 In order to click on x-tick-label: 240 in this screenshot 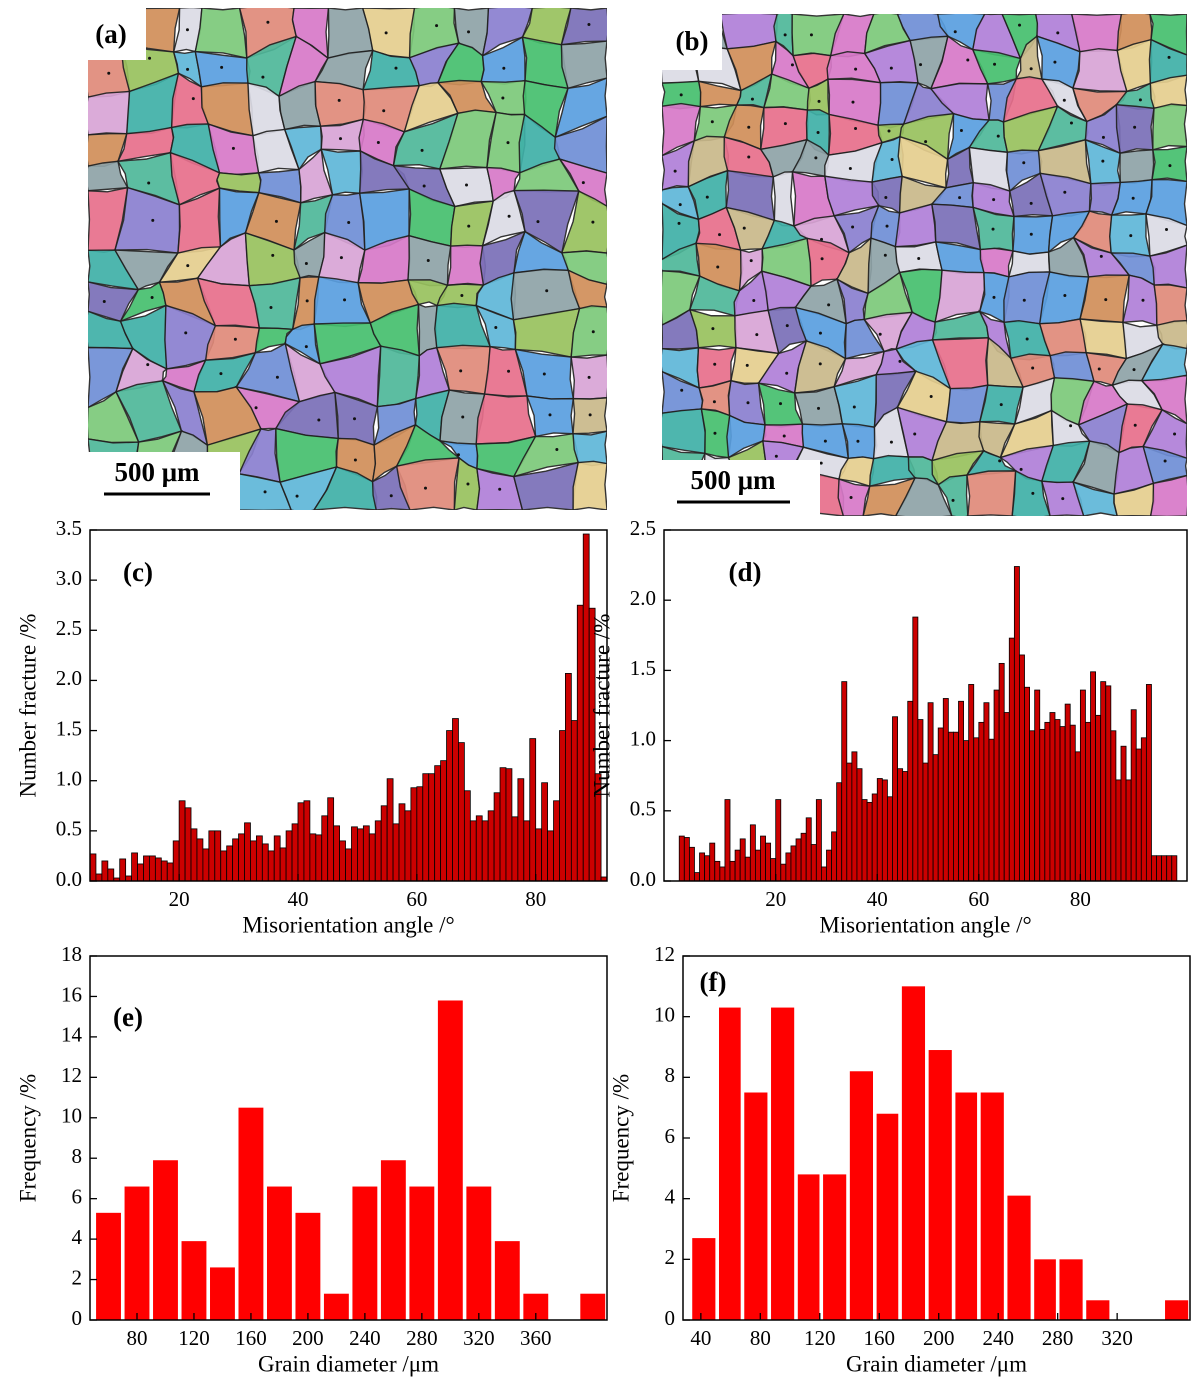, I will do `click(998, 1338)`.